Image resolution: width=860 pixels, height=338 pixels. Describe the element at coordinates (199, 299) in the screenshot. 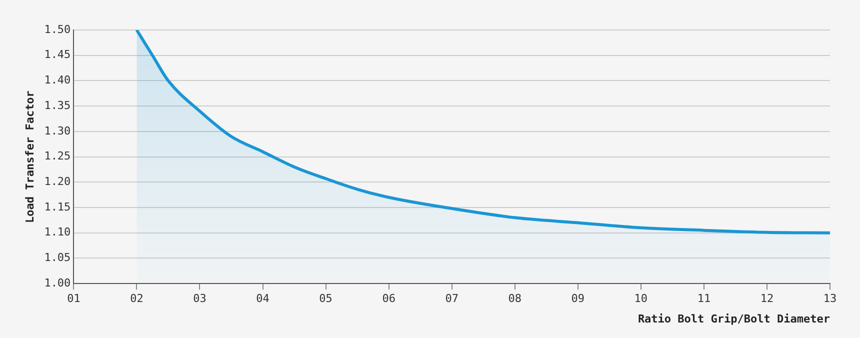

I see `x-tick-label: 03` at that location.